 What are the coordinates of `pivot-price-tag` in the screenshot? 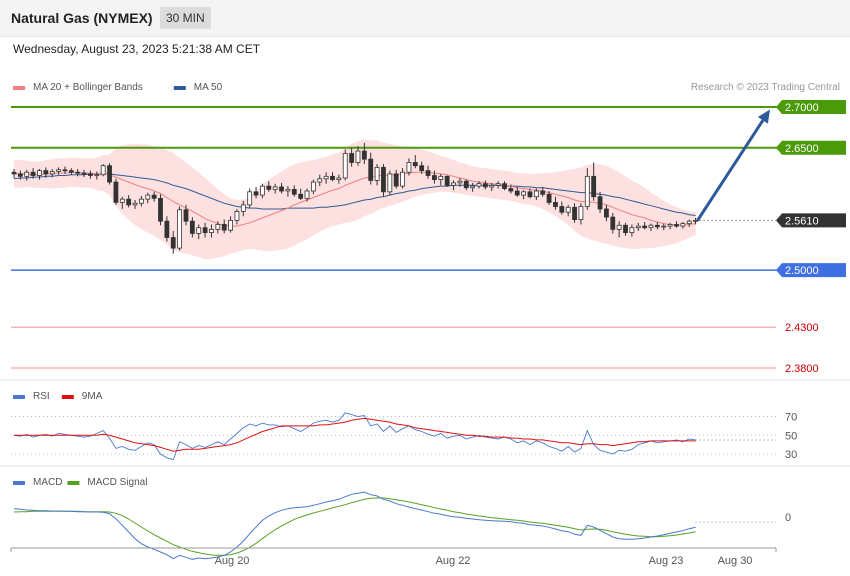 It's located at (811, 270).